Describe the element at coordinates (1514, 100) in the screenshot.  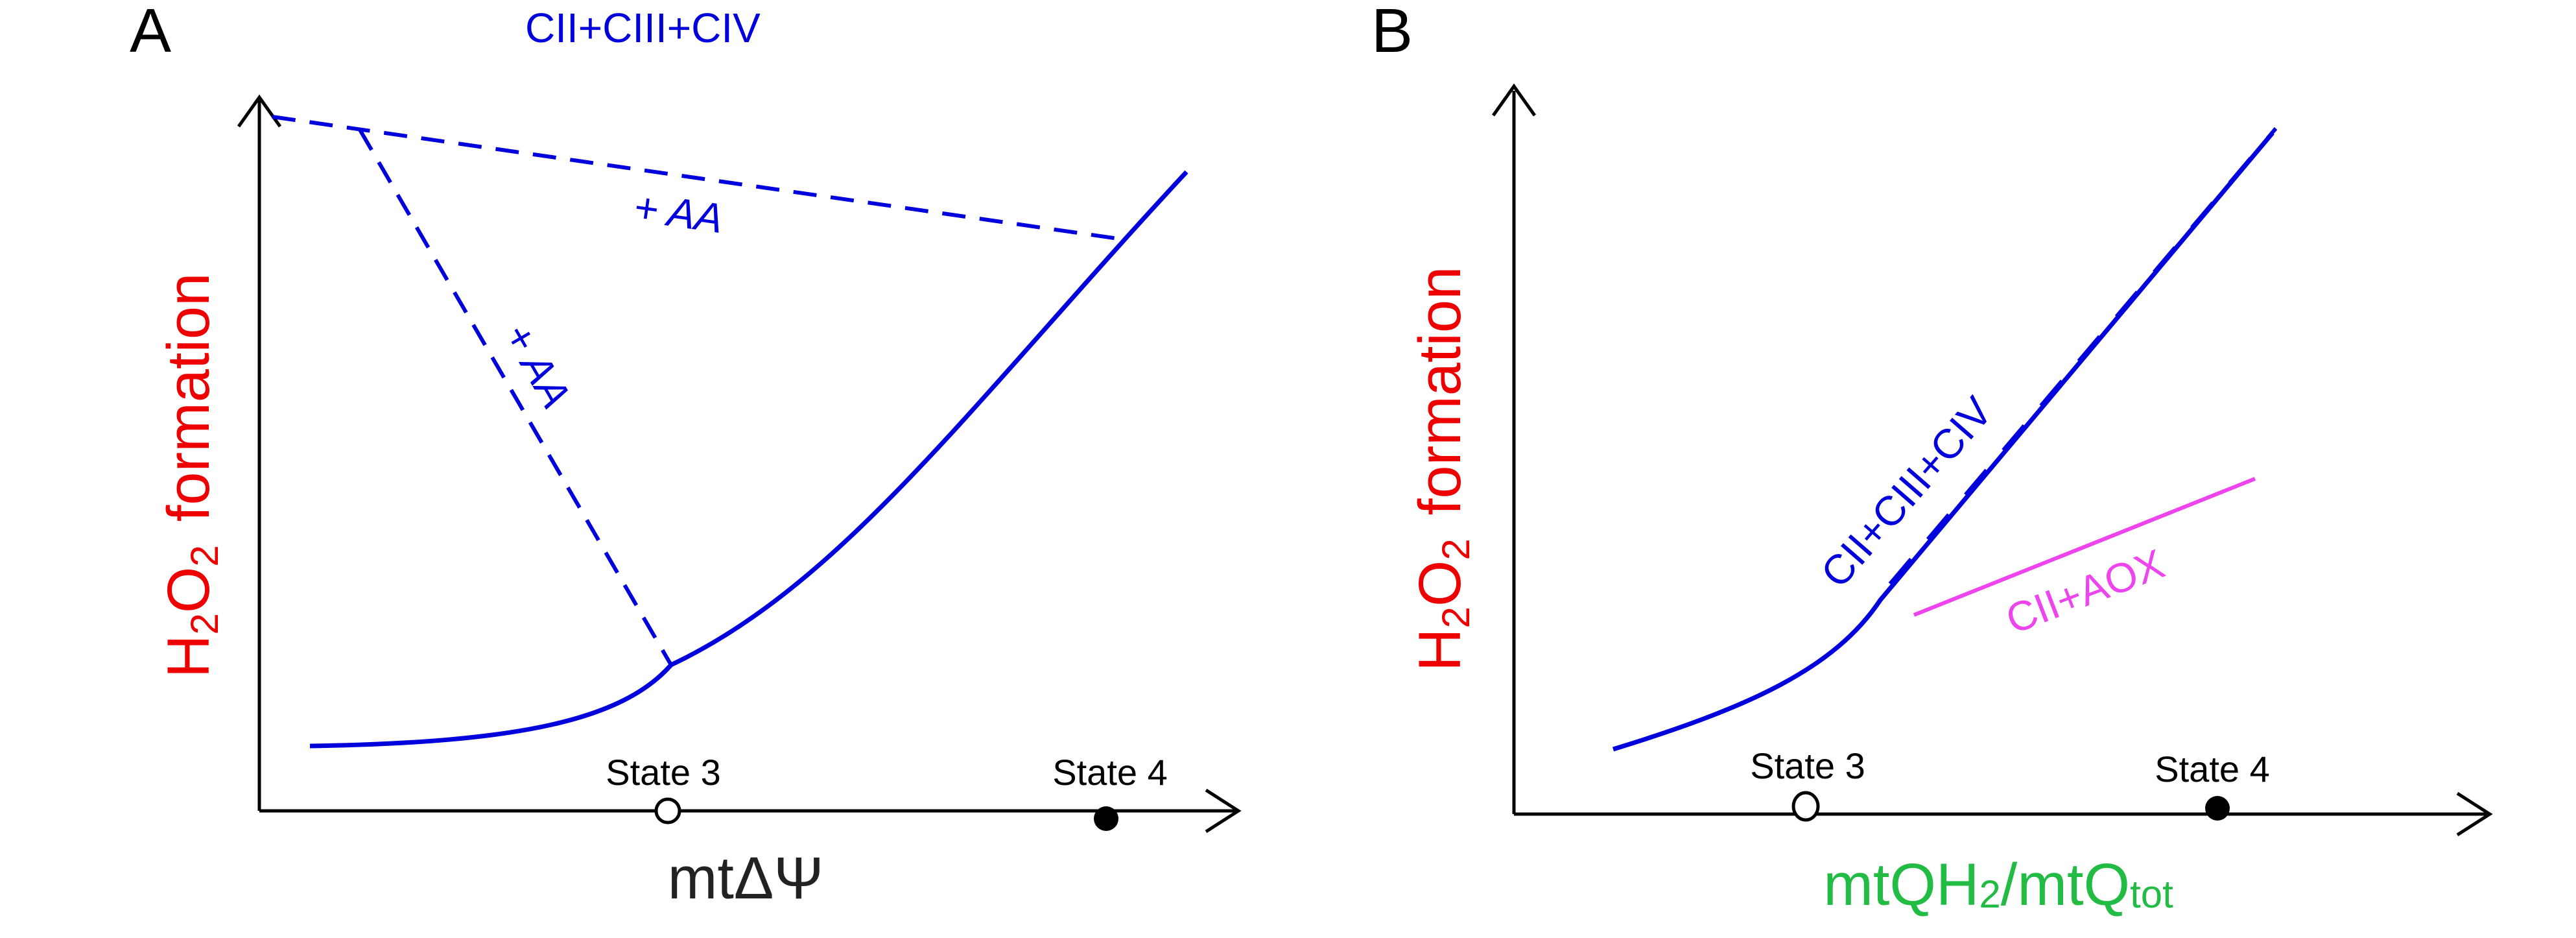
I see `panel-b-y-arrowhead` at that location.